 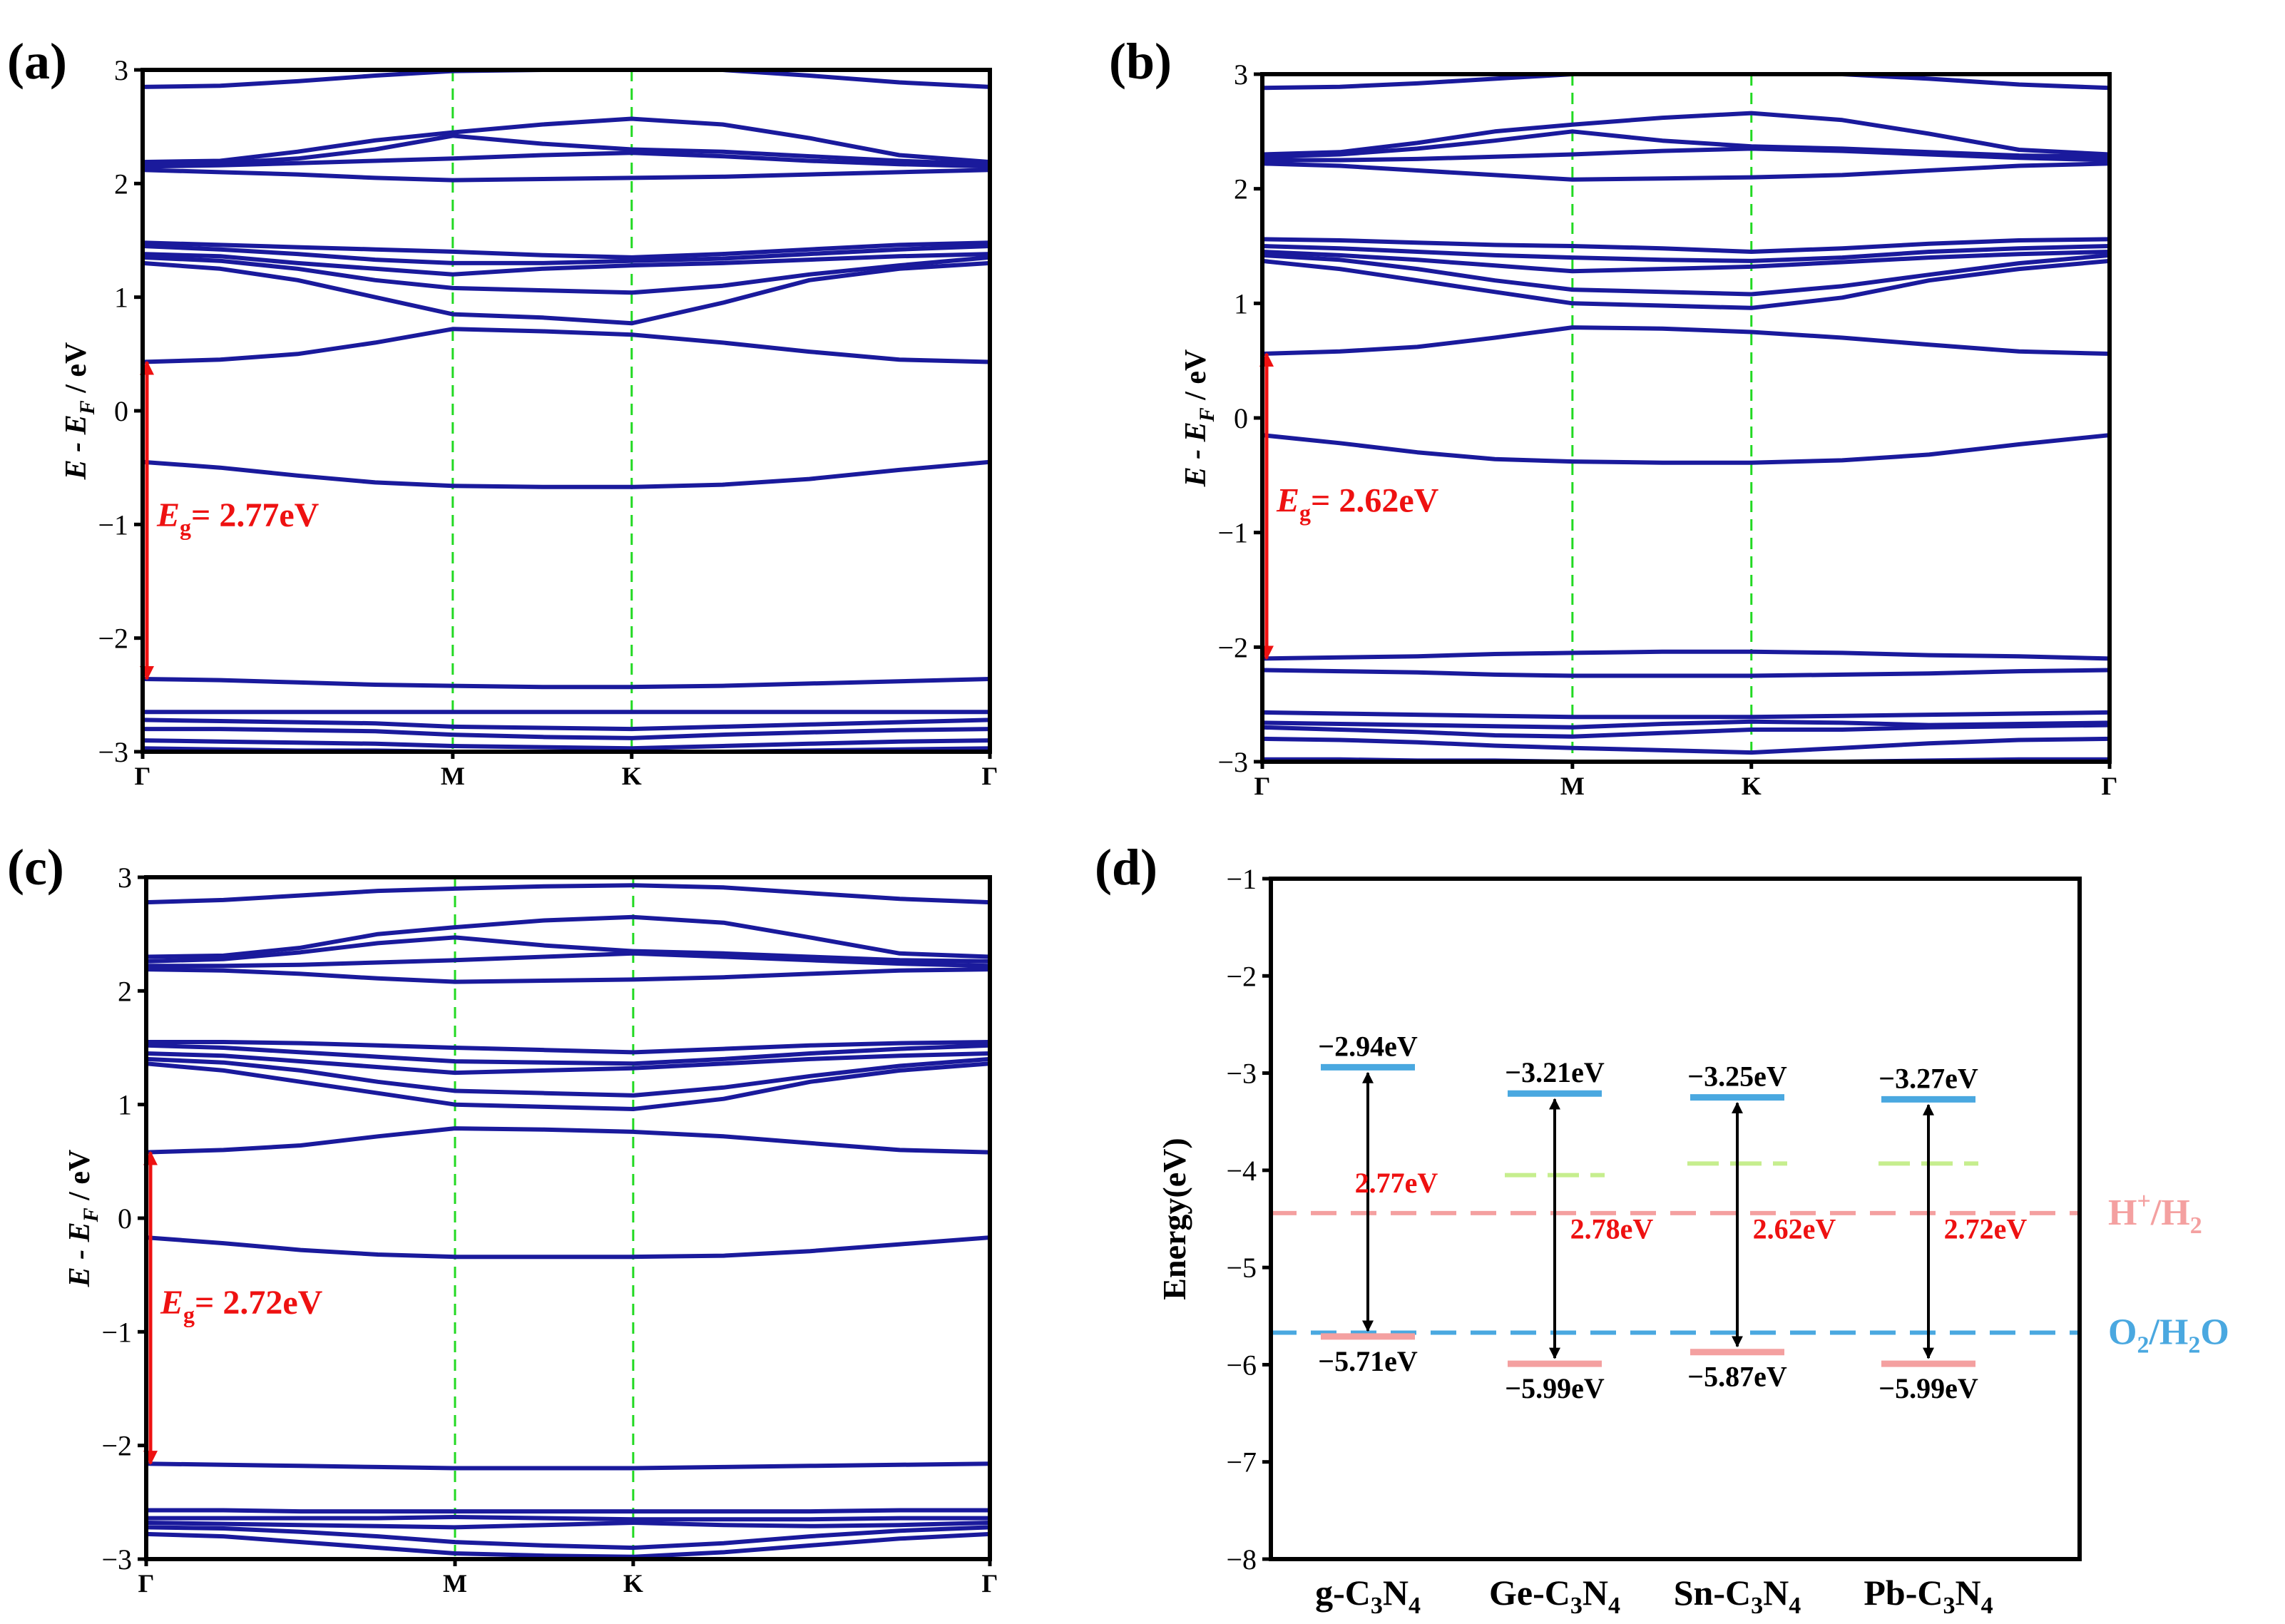 I want to click on category-label-part: Ge-C, so click(x=1529, y=1593).